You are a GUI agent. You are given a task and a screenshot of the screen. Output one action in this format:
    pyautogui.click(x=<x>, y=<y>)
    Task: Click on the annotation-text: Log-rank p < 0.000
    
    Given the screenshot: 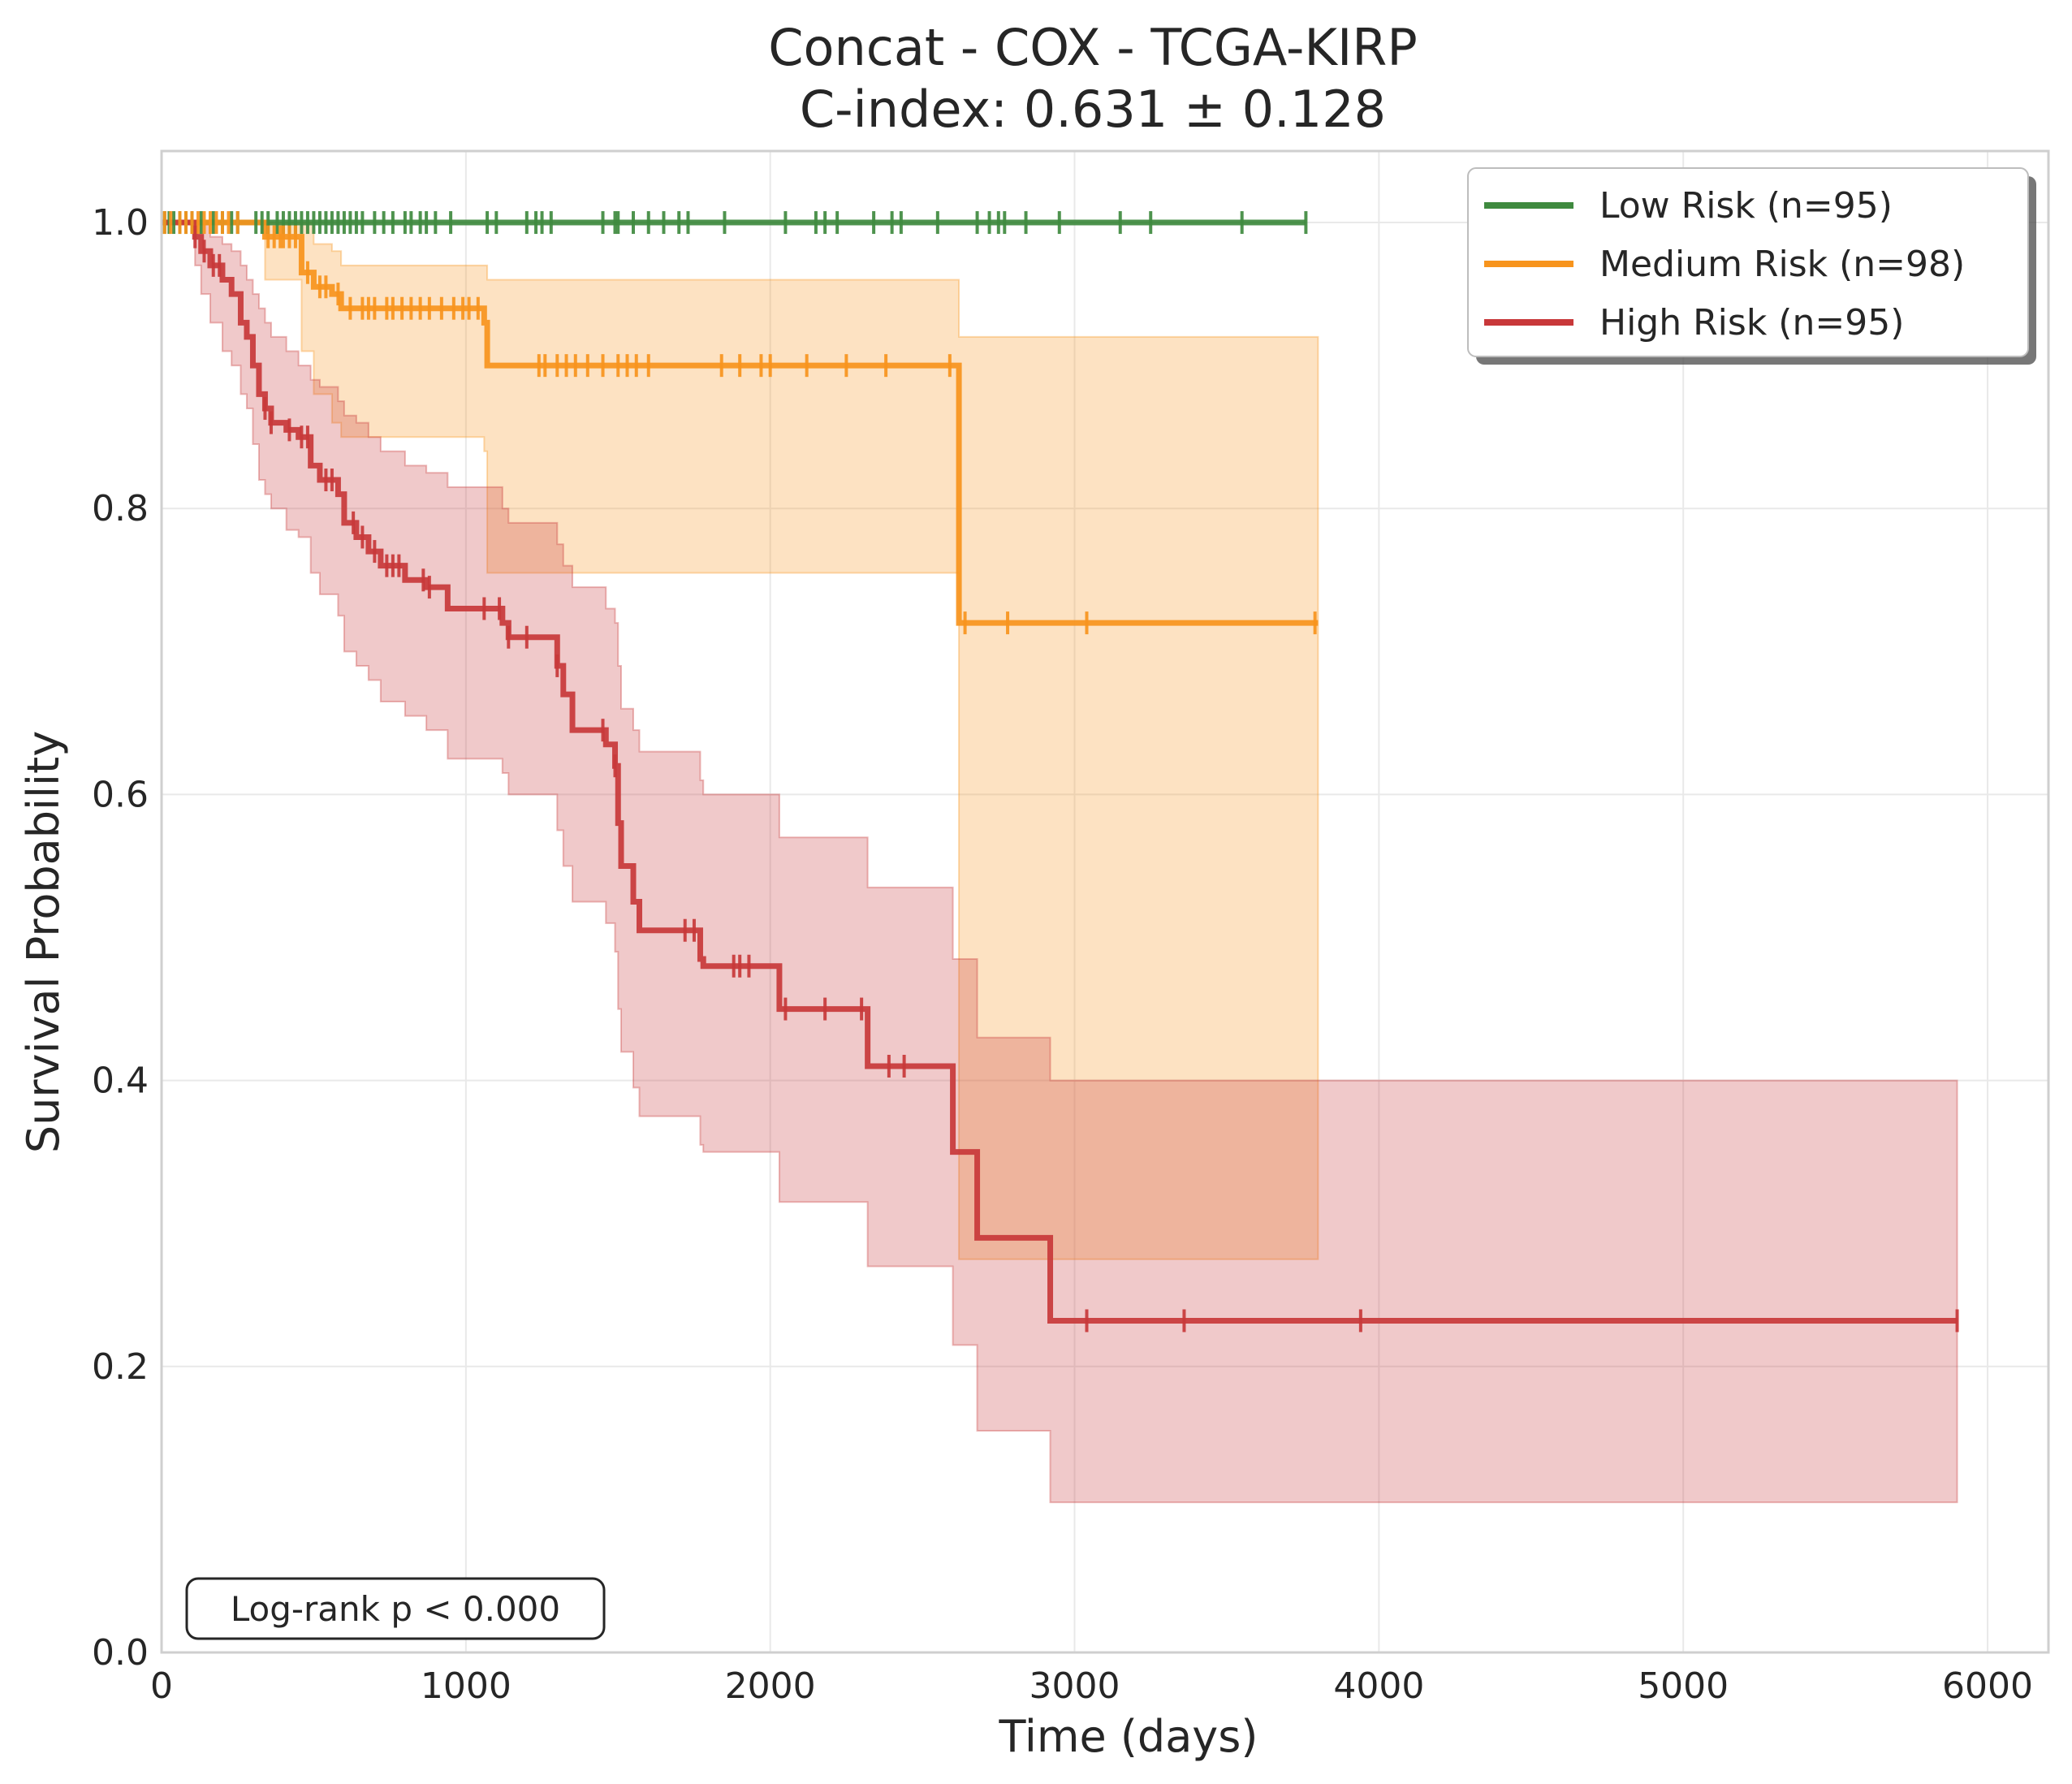 What is the action you would take?
    pyautogui.click(x=395, y=1609)
    